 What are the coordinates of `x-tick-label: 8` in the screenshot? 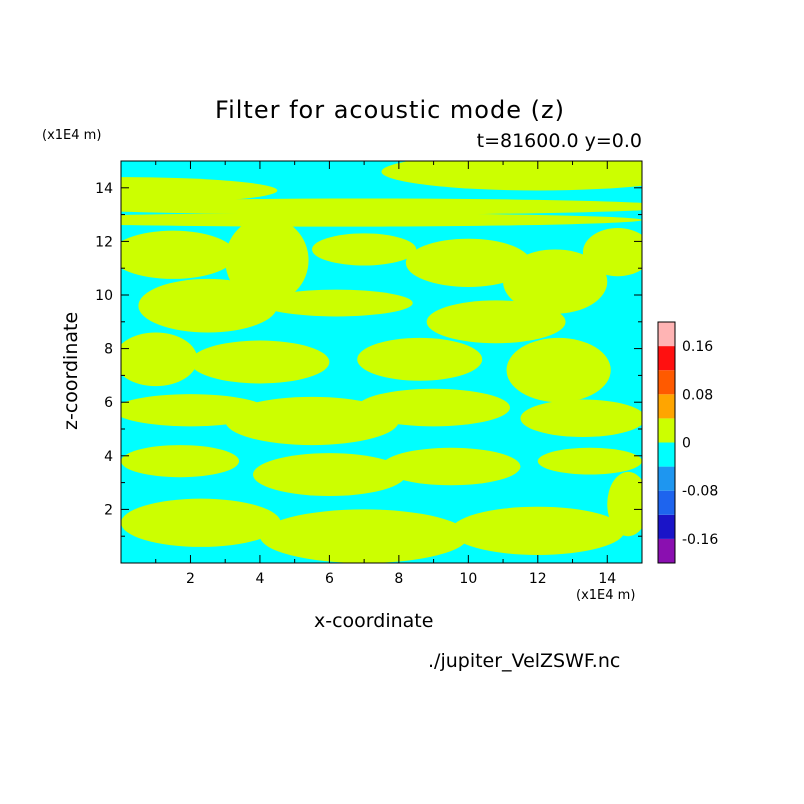 It's located at (398, 579).